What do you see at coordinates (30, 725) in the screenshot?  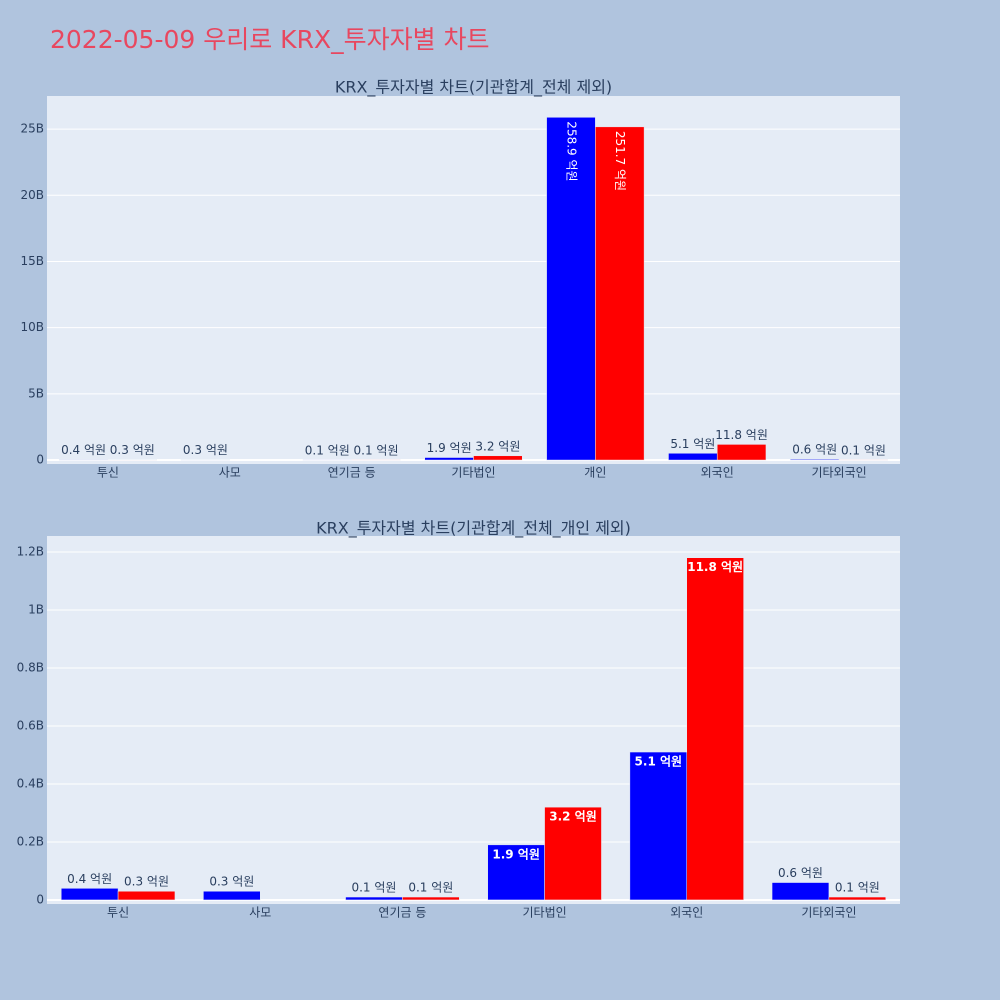 I see `y-tick-label: 0.6B` at bounding box center [30, 725].